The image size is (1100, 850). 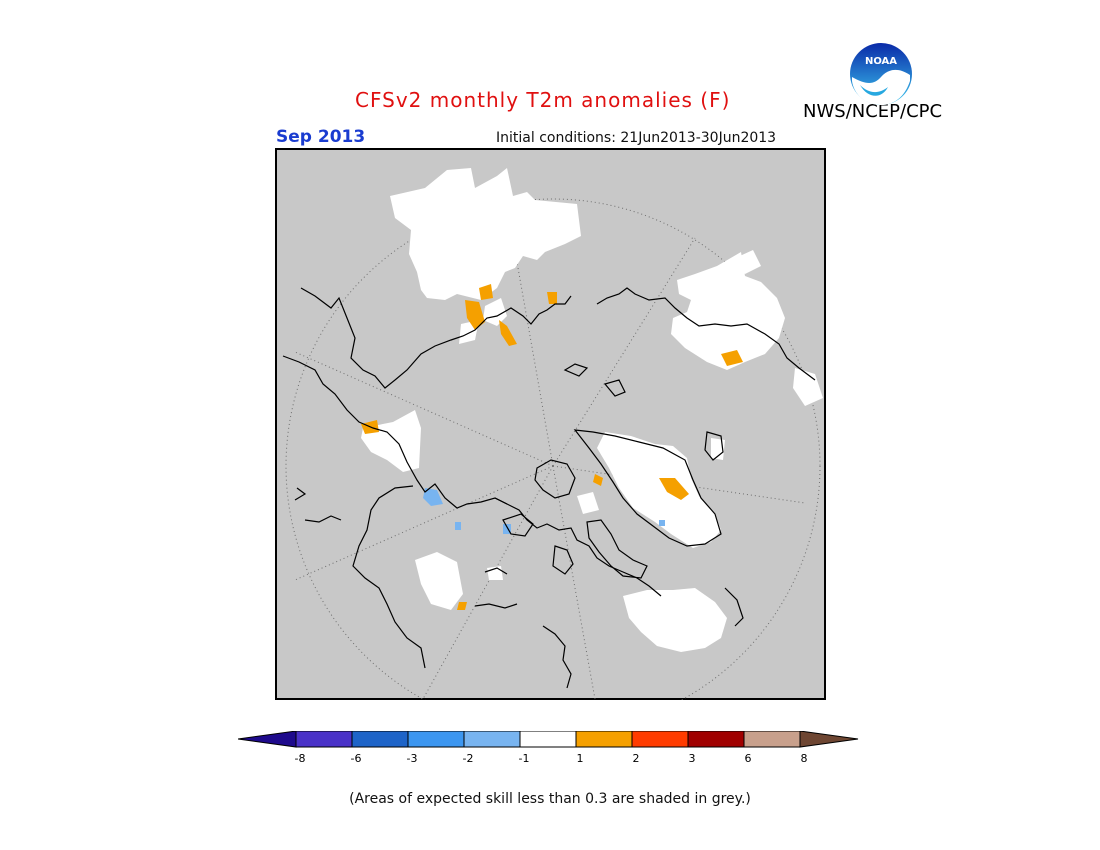 What do you see at coordinates (804, 758) in the screenshot?
I see `colorbar-tick-label: 8` at bounding box center [804, 758].